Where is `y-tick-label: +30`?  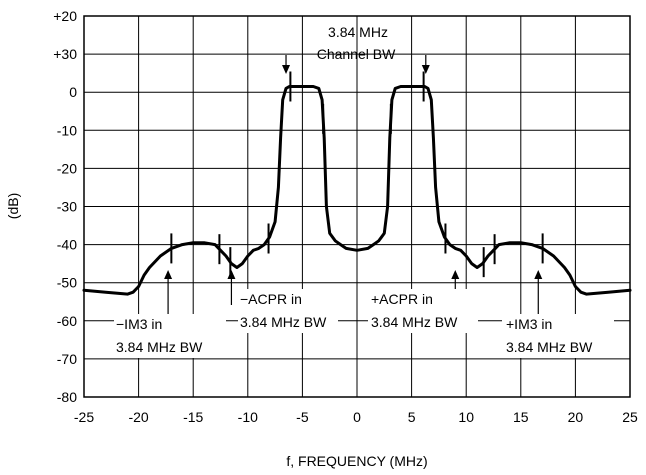
y-tick-label: +30 is located at coordinates (65, 54).